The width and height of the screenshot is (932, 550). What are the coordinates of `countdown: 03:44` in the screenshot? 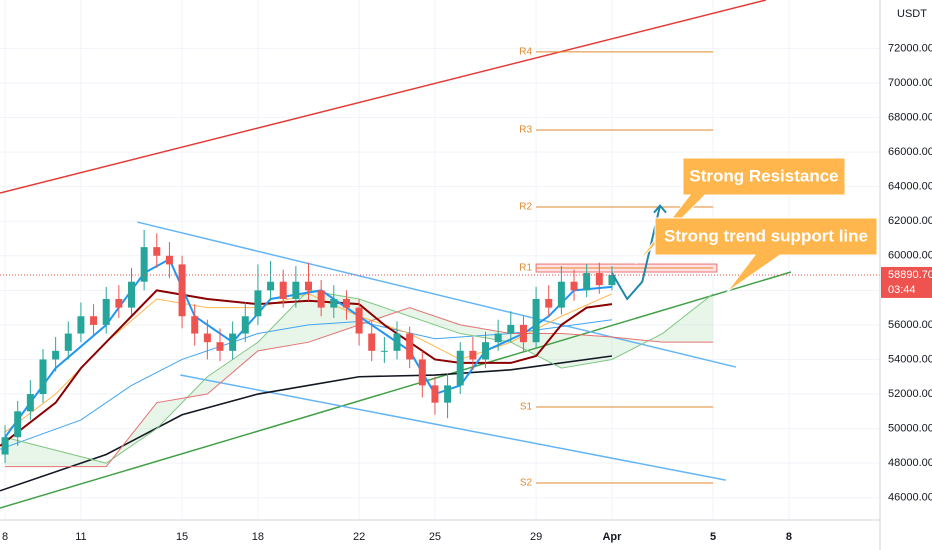 It's located at (902, 290).